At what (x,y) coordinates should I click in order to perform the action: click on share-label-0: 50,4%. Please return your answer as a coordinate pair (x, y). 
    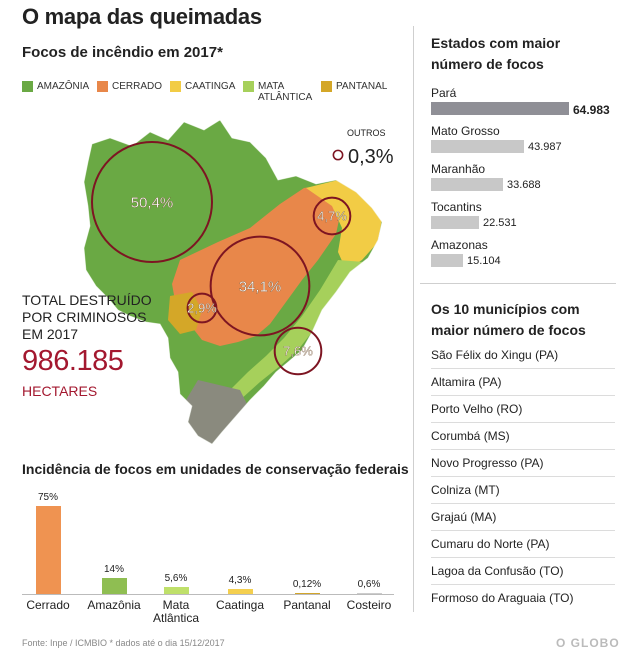
    Looking at the image, I should click on (152, 202).